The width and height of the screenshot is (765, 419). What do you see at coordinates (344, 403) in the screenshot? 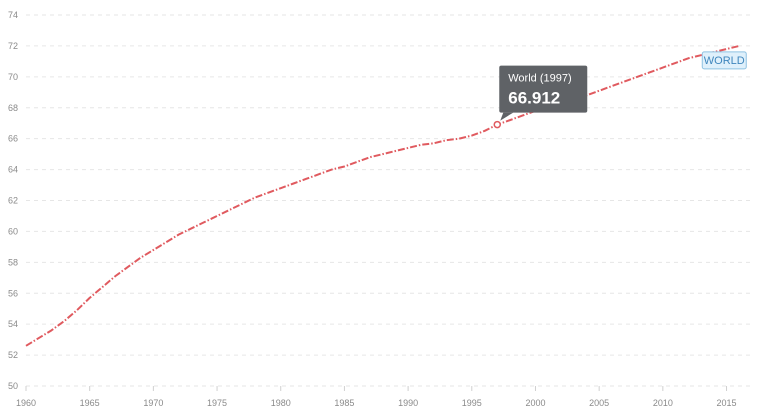
I see `x-tick-label-1985: 1985` at bounding box center [344, 403].